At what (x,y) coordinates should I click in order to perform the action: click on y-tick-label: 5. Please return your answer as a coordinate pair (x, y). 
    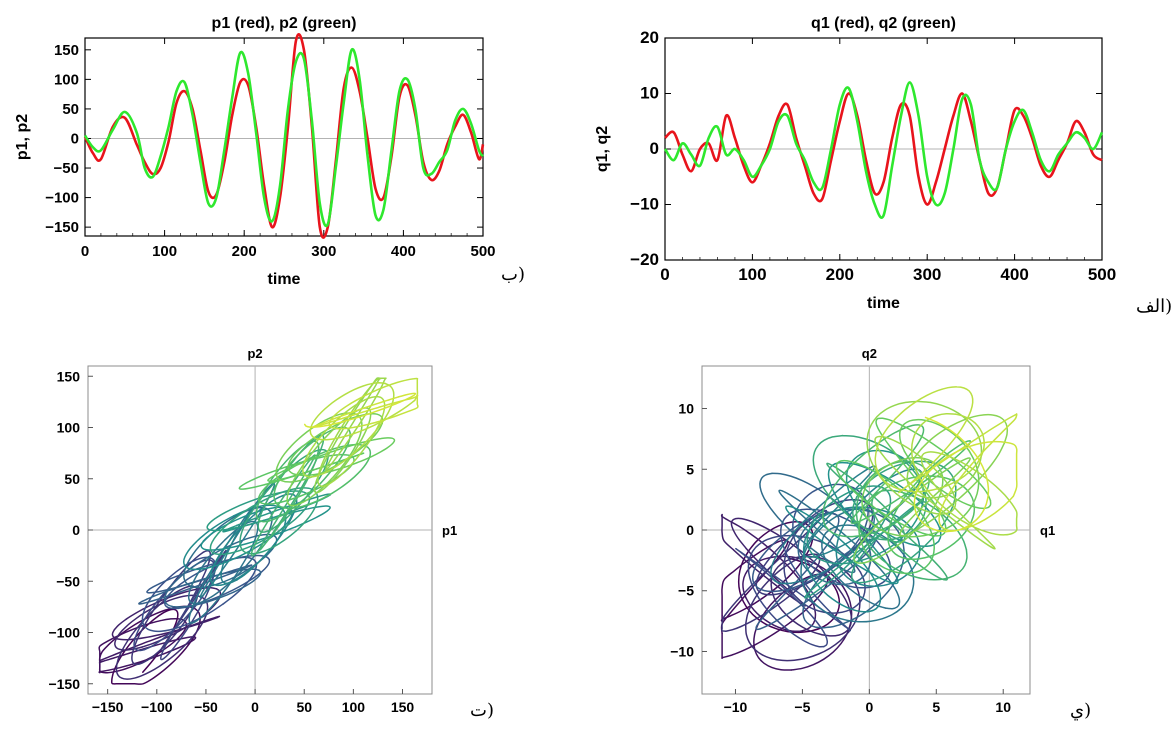
    Looking at the image, I should click on (690, 469).